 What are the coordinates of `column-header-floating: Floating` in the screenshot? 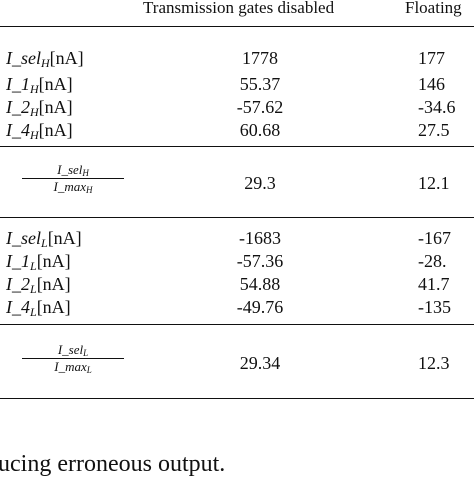 It's located at (433, 8).